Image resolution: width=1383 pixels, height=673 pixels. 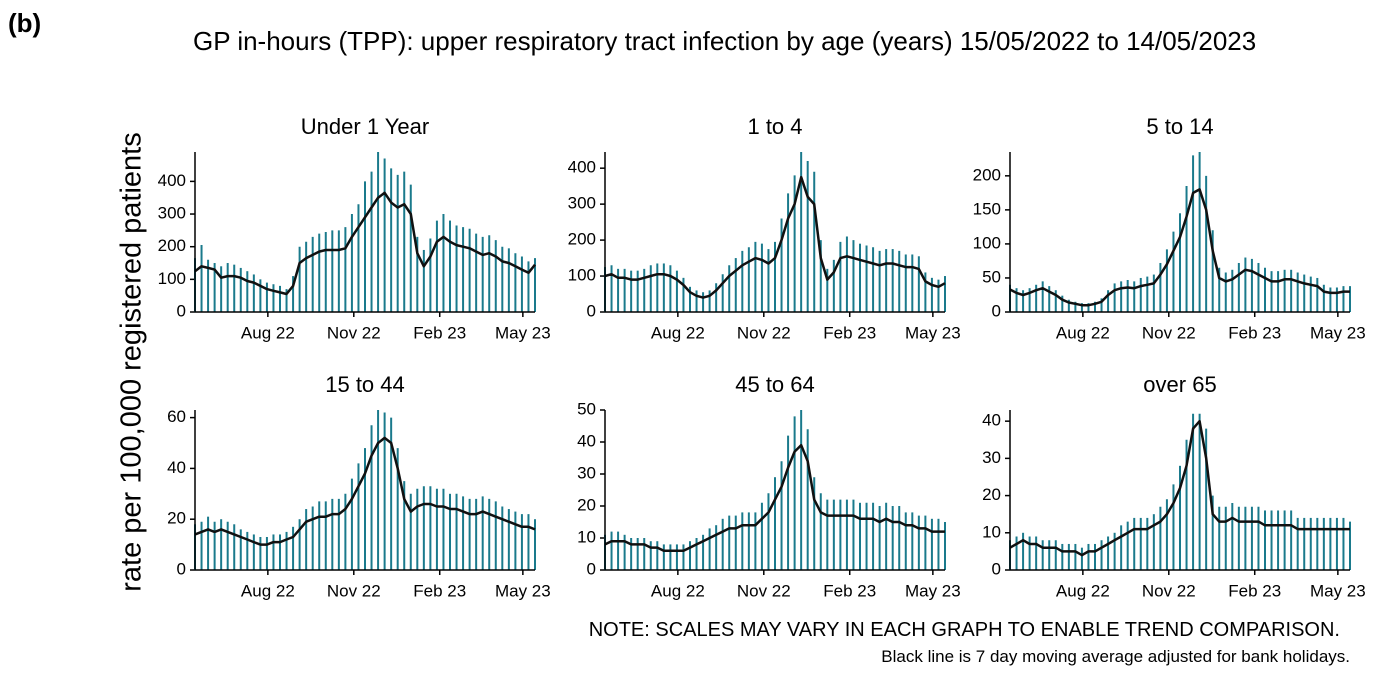 What do you see at coordinates (775, 384) in the screenshot?
I see `panel-title: 45 to 64` at bounding box center [775, 384].